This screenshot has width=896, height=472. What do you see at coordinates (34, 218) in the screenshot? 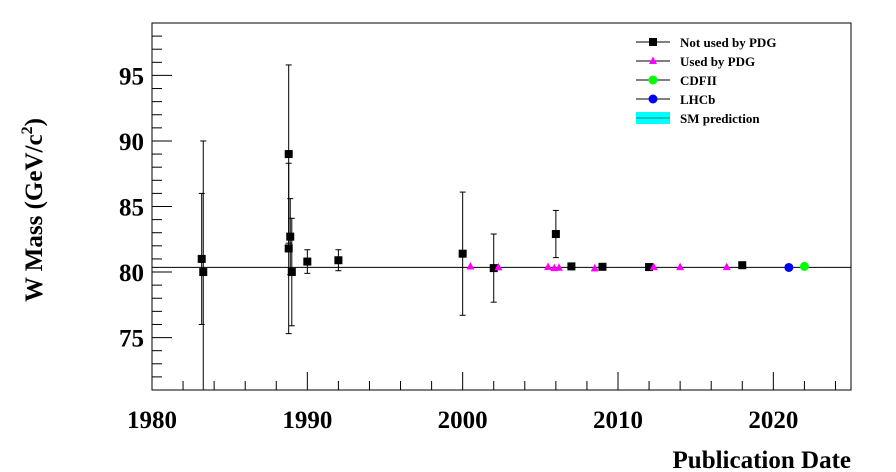
I see `y-axis-title-main: W Mass (GeV/c` at bounding box center [34, 218].